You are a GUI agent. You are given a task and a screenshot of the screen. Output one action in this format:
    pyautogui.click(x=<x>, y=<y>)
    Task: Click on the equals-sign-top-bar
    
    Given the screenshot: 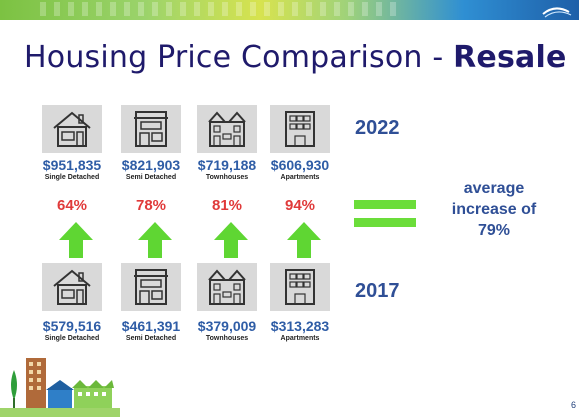 What is the action you would take?
    pyautogui.click(x=385, y=204)
    